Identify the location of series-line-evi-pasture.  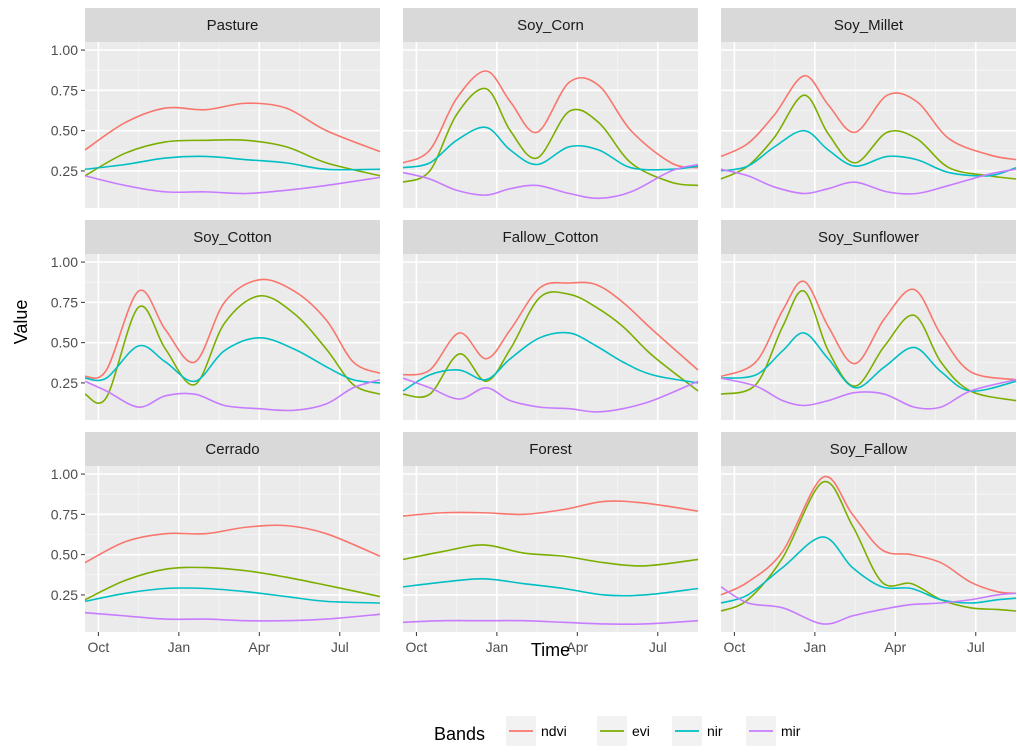
(232, 157).